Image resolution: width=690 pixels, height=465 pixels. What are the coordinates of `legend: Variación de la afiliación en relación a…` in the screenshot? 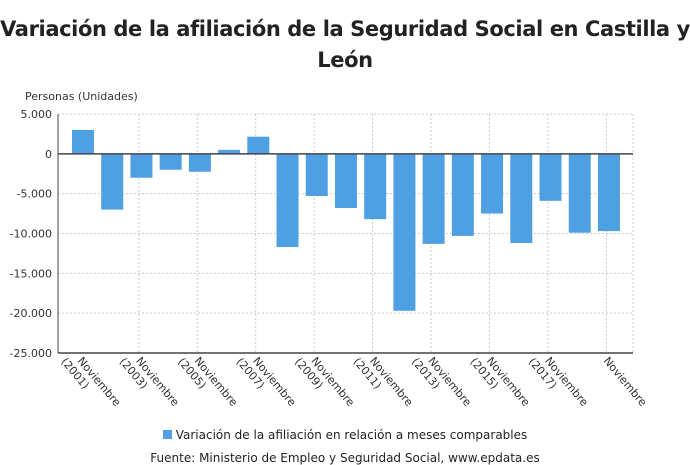 It's located at (345, 435).